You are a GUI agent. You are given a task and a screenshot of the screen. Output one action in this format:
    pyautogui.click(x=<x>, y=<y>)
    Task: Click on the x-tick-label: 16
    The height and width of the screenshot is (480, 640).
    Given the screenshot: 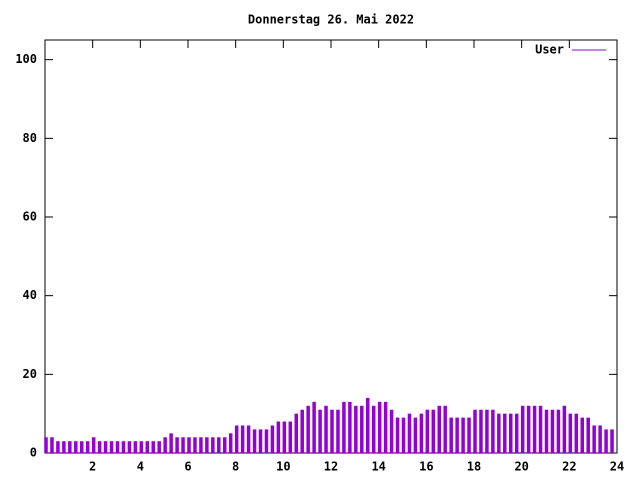 What is the action you would take?
    pyautogui.click(x=426, y=467)
    